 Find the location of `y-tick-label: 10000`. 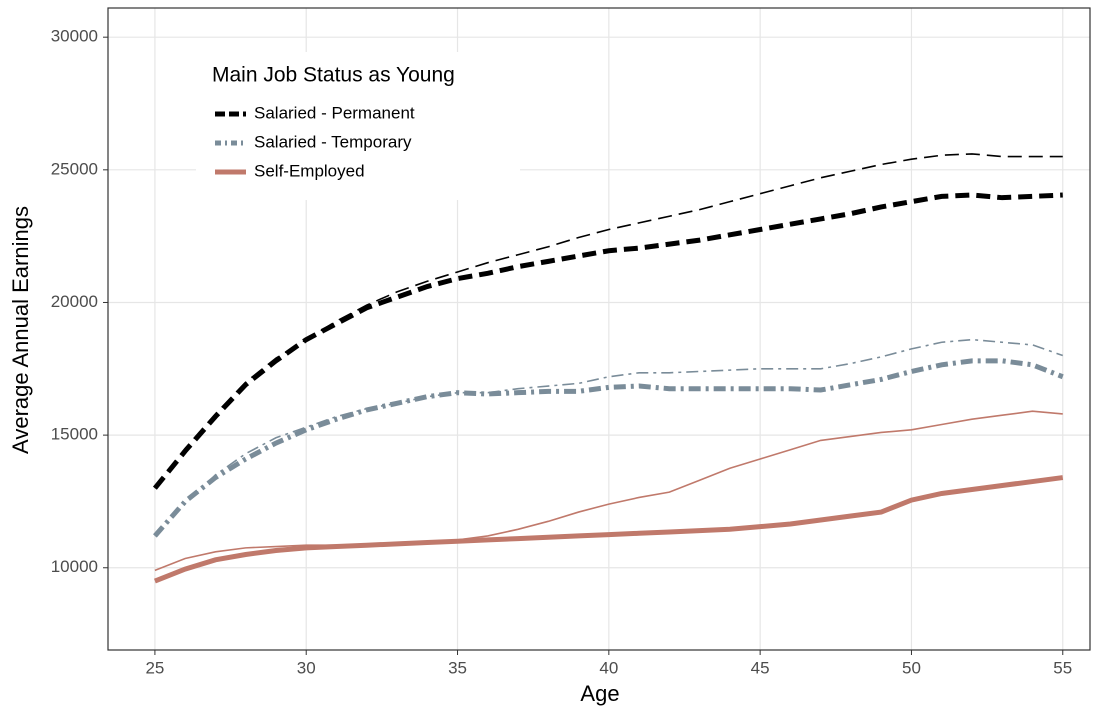

y-tick-label: 10000 is located at coordinates (74, 566).